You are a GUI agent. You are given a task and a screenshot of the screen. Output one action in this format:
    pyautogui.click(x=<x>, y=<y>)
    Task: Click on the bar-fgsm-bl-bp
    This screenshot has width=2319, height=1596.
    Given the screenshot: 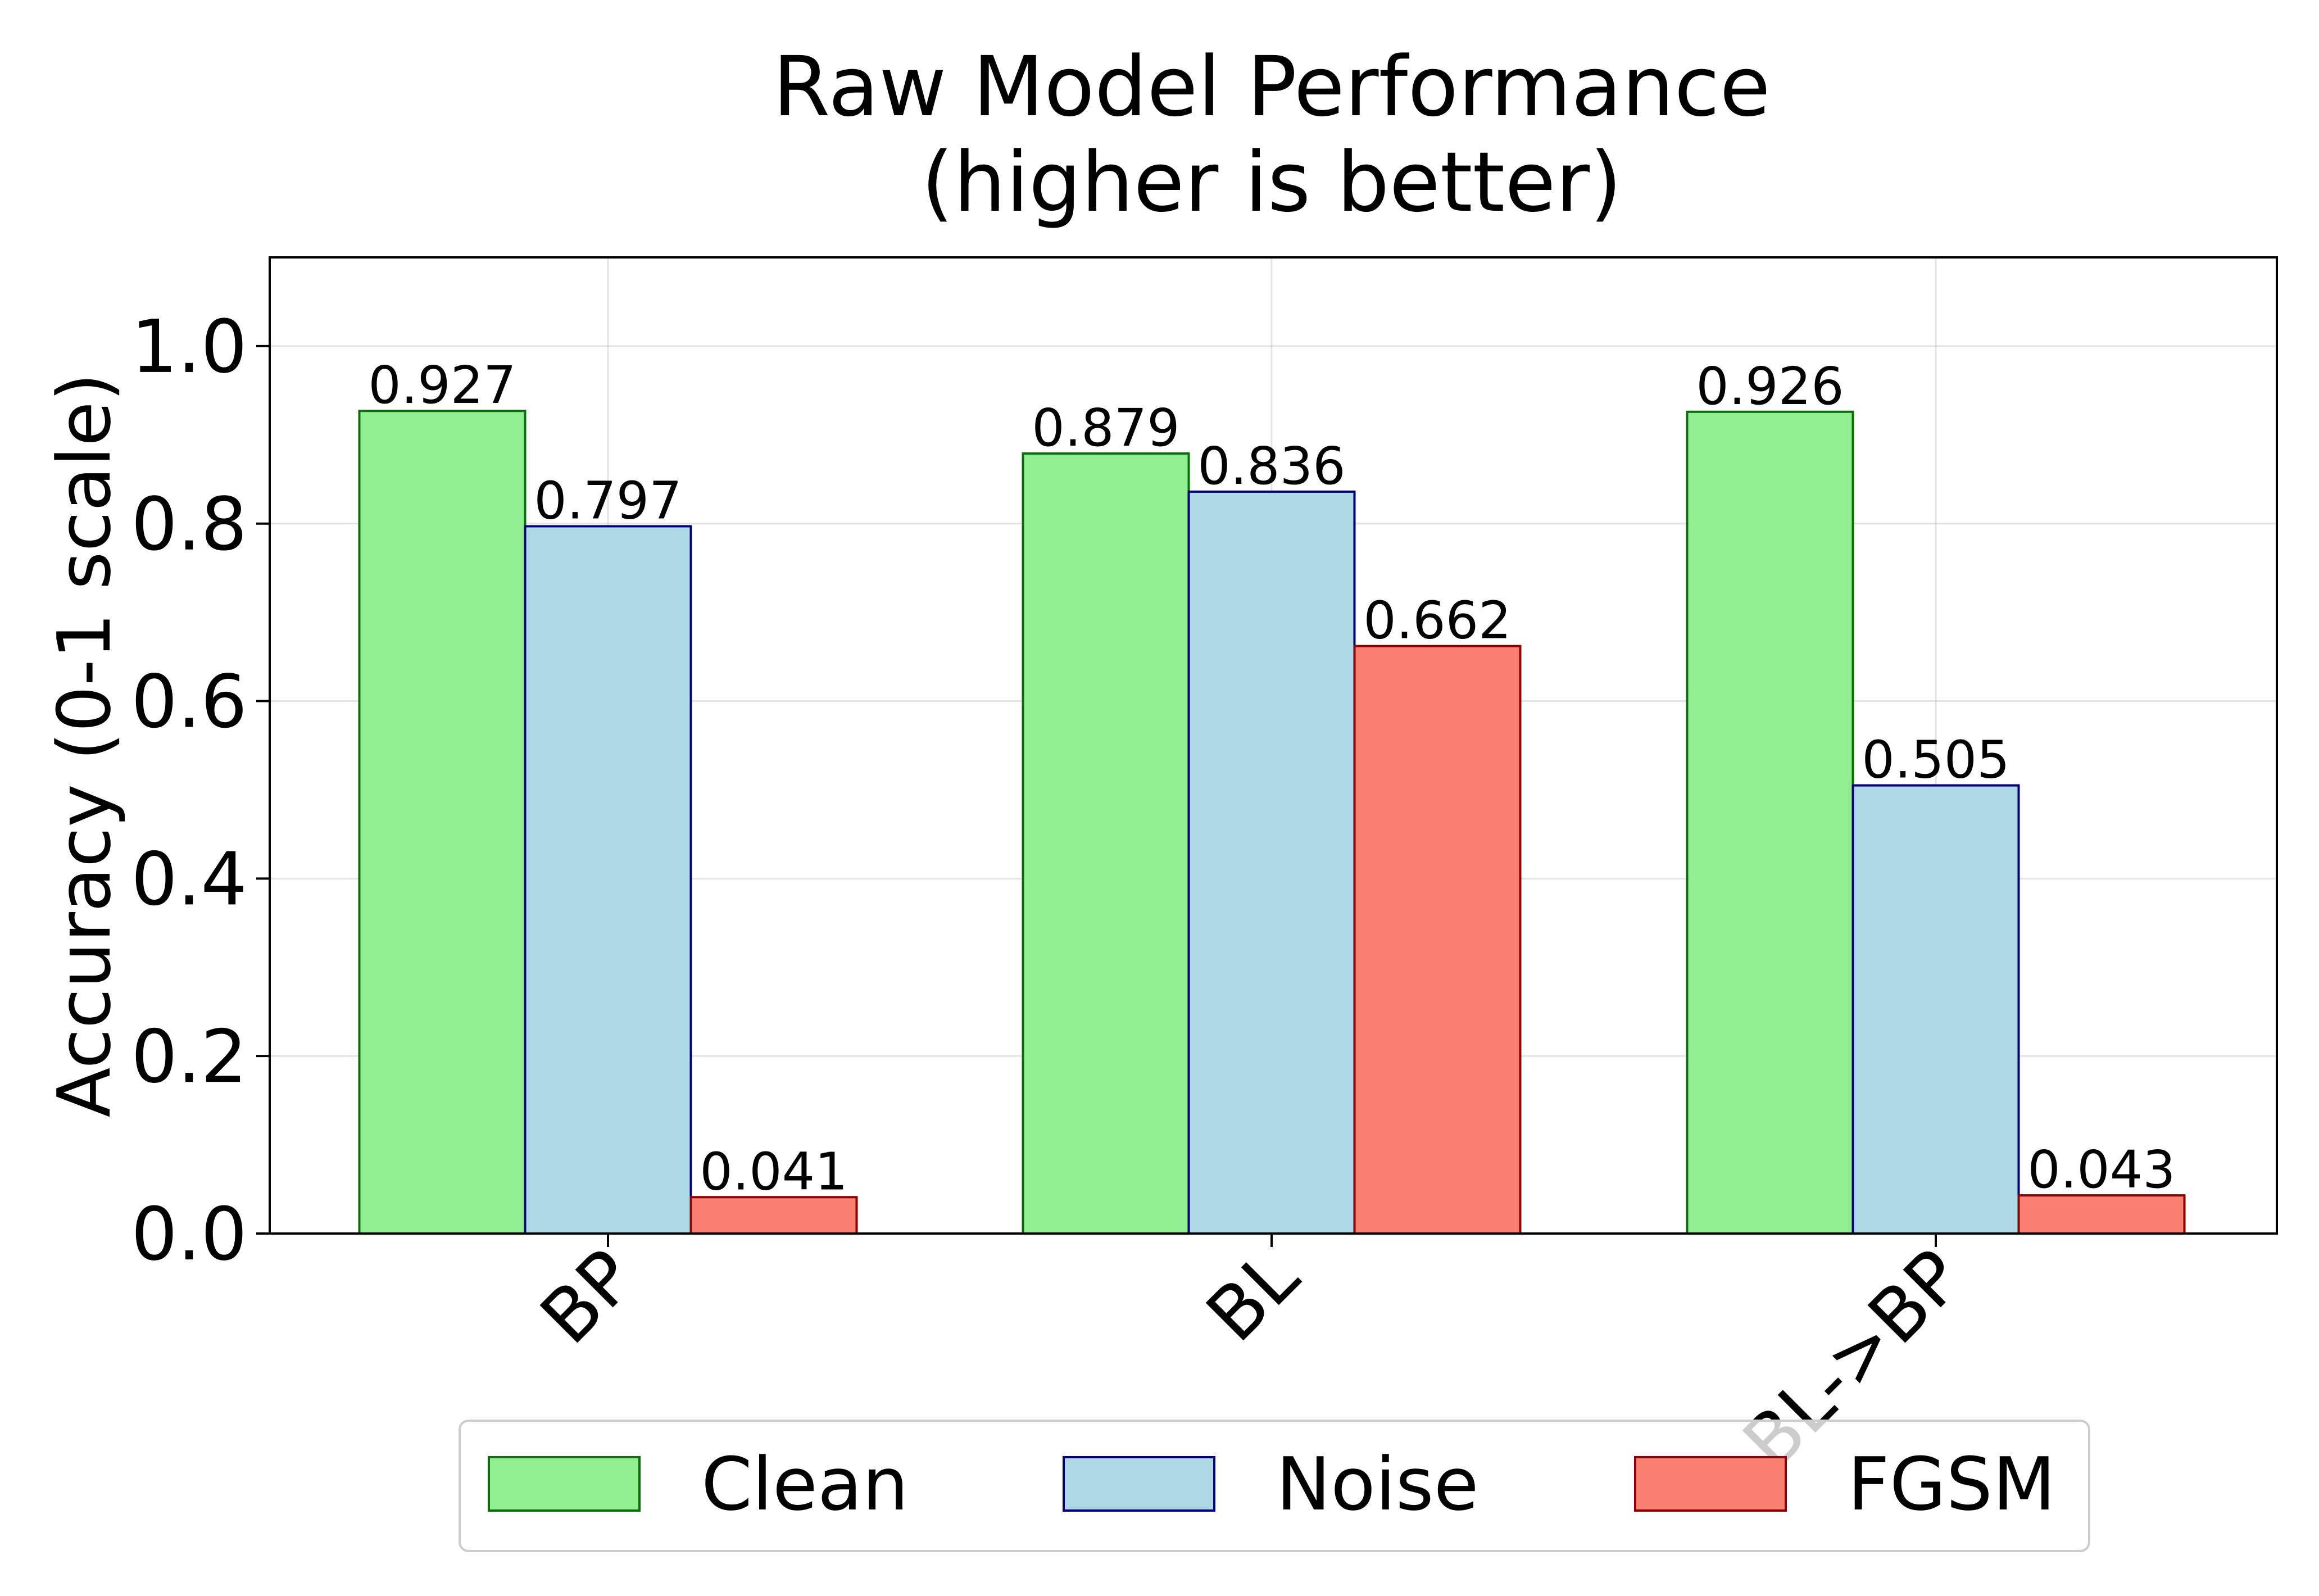 What is the action you would take?
    pyautogui.click(x=2102, y=1215)
    